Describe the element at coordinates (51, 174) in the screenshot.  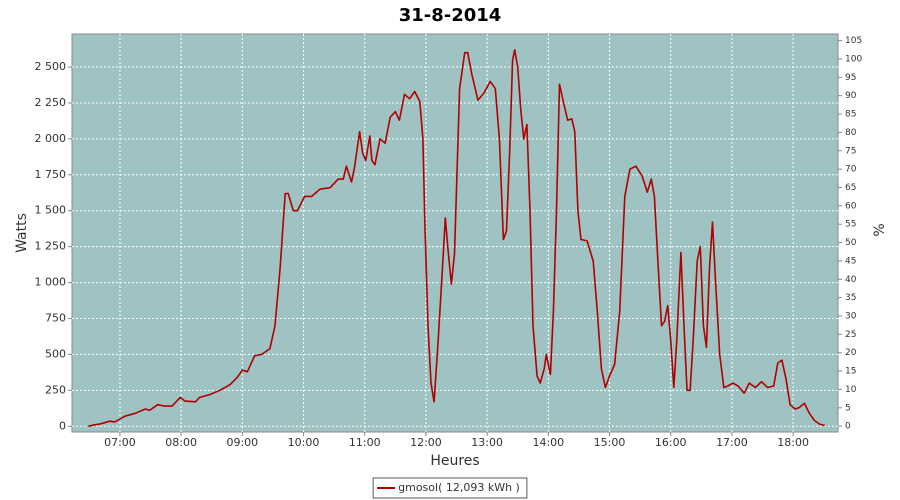
I see `y-tick-label: 1 750` at that location.